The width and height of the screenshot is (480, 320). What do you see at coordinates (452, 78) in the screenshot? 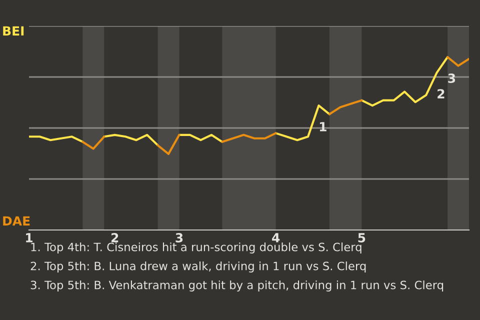
I see `annotation: 3` at bounding box center [452, 78].